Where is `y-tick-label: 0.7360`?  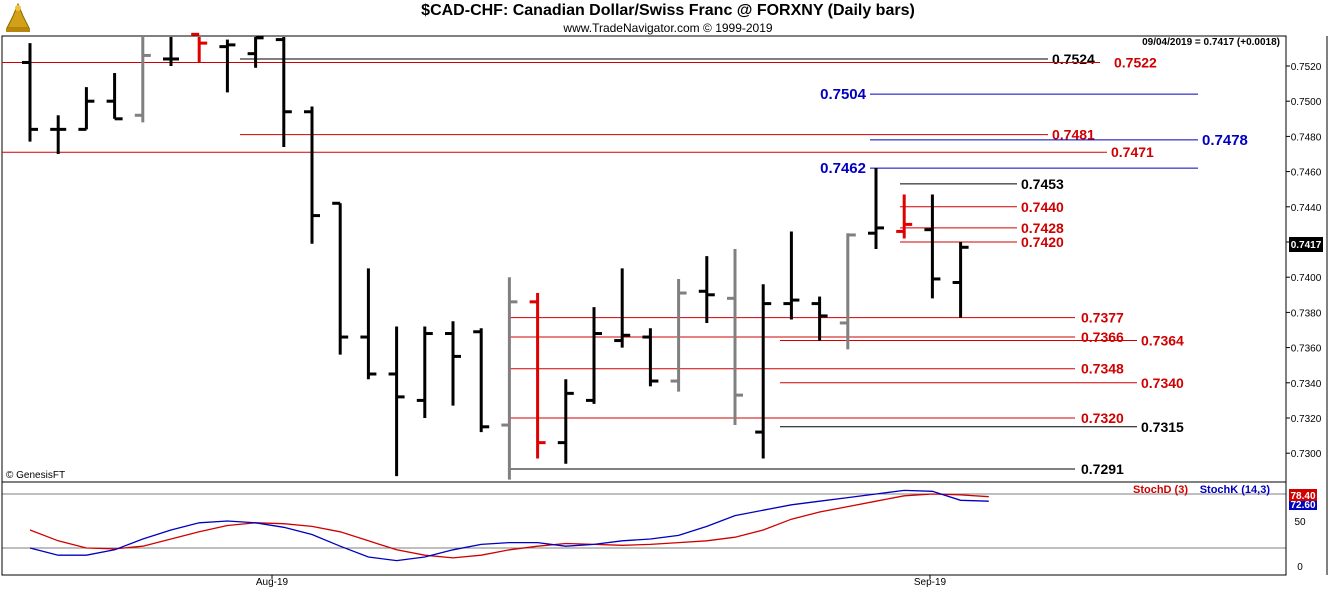 y-tick-label: 0.7360 is located at coordinates (1306, 349).